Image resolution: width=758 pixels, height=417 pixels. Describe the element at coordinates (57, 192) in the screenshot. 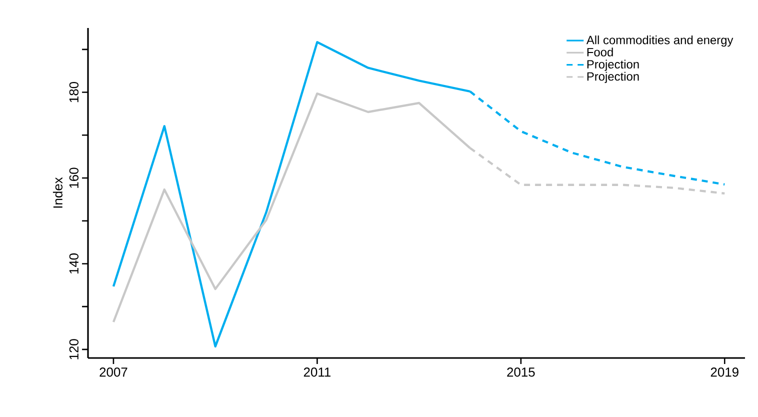

I see `y-axis-title: Index` at that location.